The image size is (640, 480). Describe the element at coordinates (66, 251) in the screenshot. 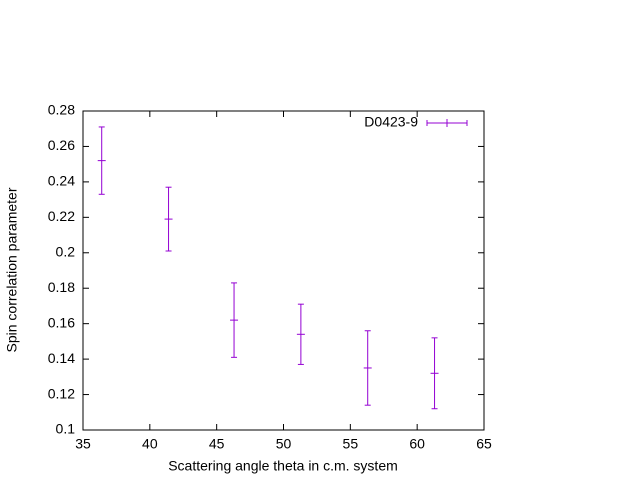

I see `y-tick-label: 0.2` at that location.